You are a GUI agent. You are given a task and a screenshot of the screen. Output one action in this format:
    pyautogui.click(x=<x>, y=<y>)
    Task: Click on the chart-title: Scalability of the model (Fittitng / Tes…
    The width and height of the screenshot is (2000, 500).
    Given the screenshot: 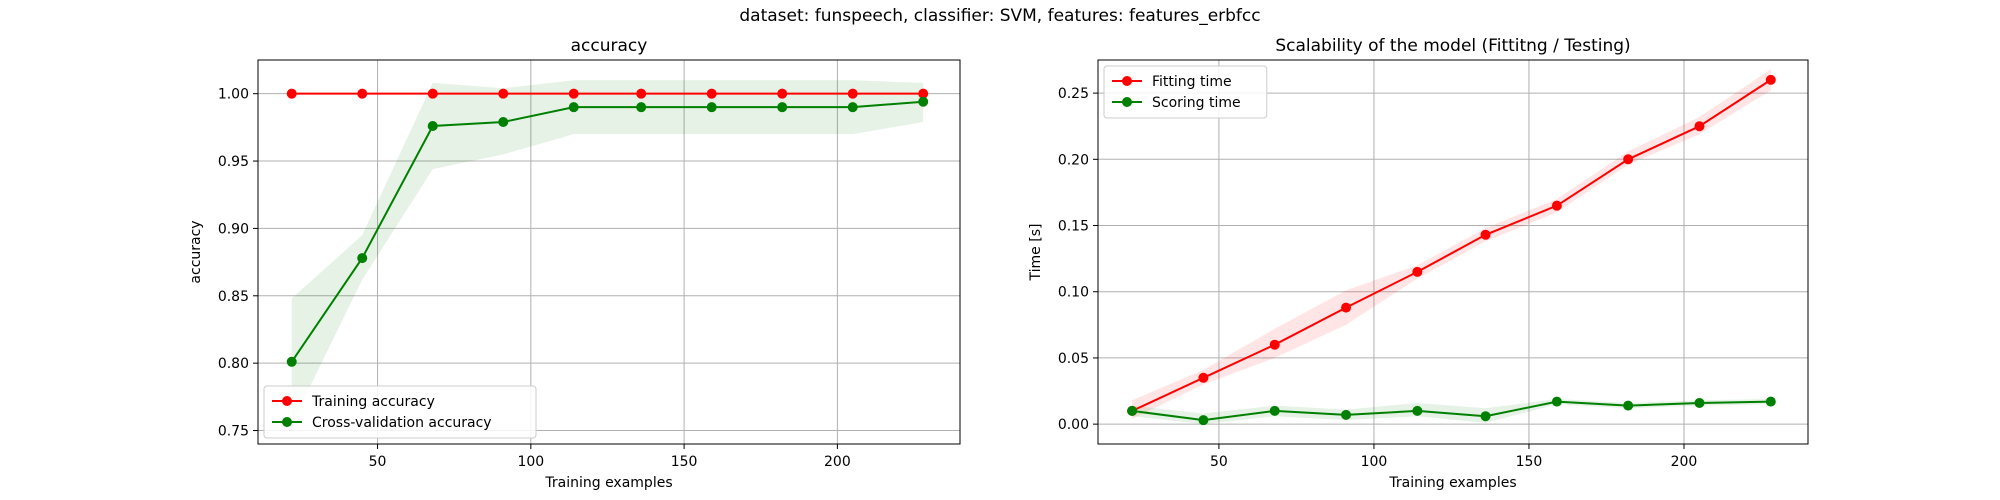 What is the action you would take?
    pyautogui.click(x=1452, y=46)
    